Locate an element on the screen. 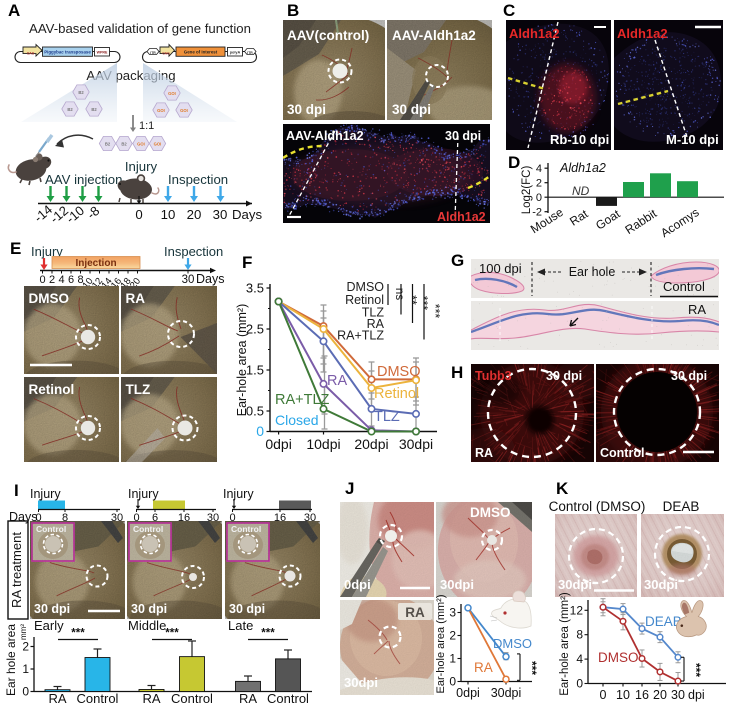 This screenshot has width=732, height=717. svg-text: 20 is located at coordinates (194, 214).